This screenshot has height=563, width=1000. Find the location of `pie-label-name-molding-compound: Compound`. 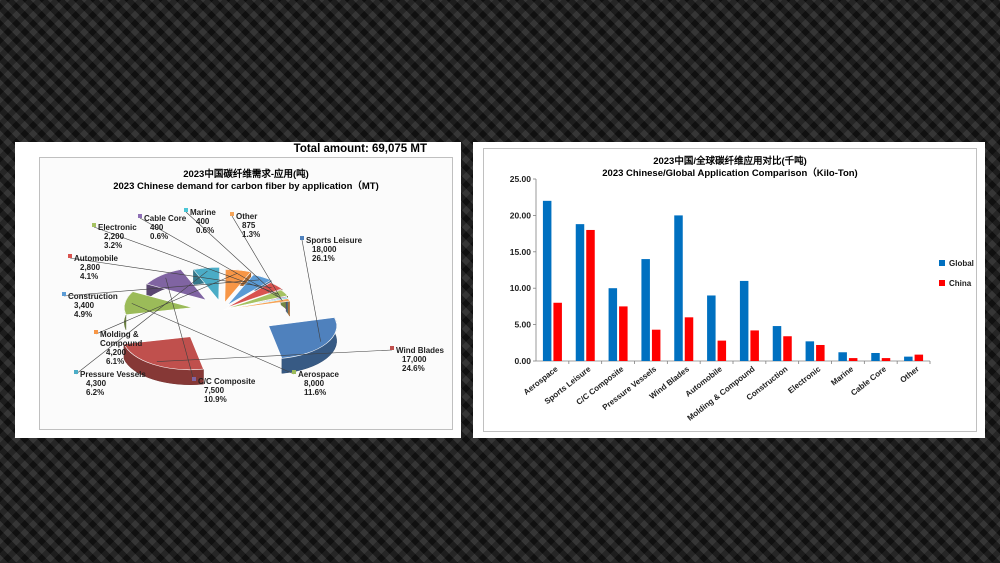

pie-label-name-molding-compound: Compound is located at coordinates (121, 343).